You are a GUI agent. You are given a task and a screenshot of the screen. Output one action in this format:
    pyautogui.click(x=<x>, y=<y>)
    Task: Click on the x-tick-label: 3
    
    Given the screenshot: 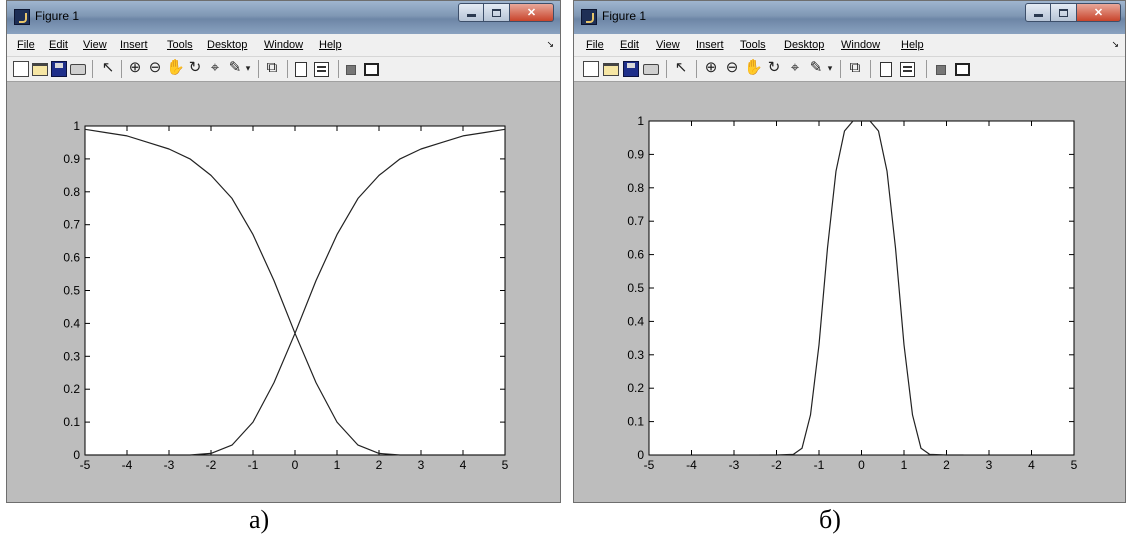 What is the action you would take?
    pyautogui.click(x=421, y=465)
    